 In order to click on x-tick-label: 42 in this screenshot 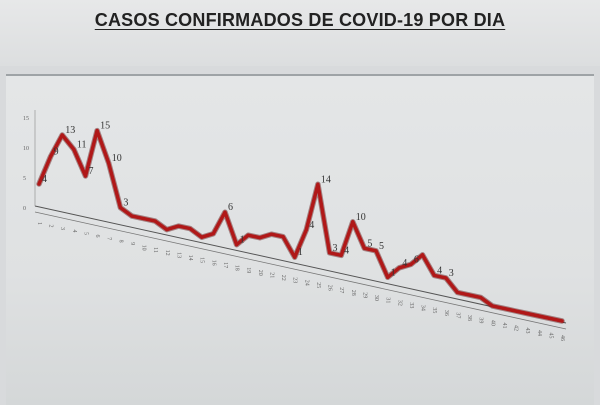, I will do `click(516, 328)`.